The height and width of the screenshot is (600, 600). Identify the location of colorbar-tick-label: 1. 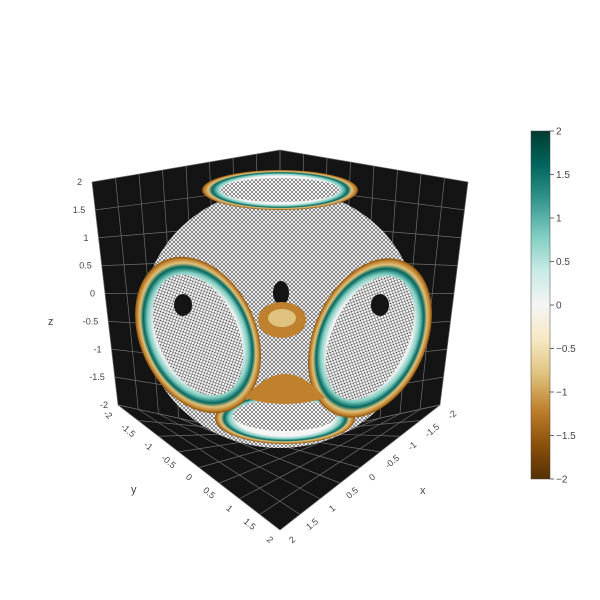
(559, 219).